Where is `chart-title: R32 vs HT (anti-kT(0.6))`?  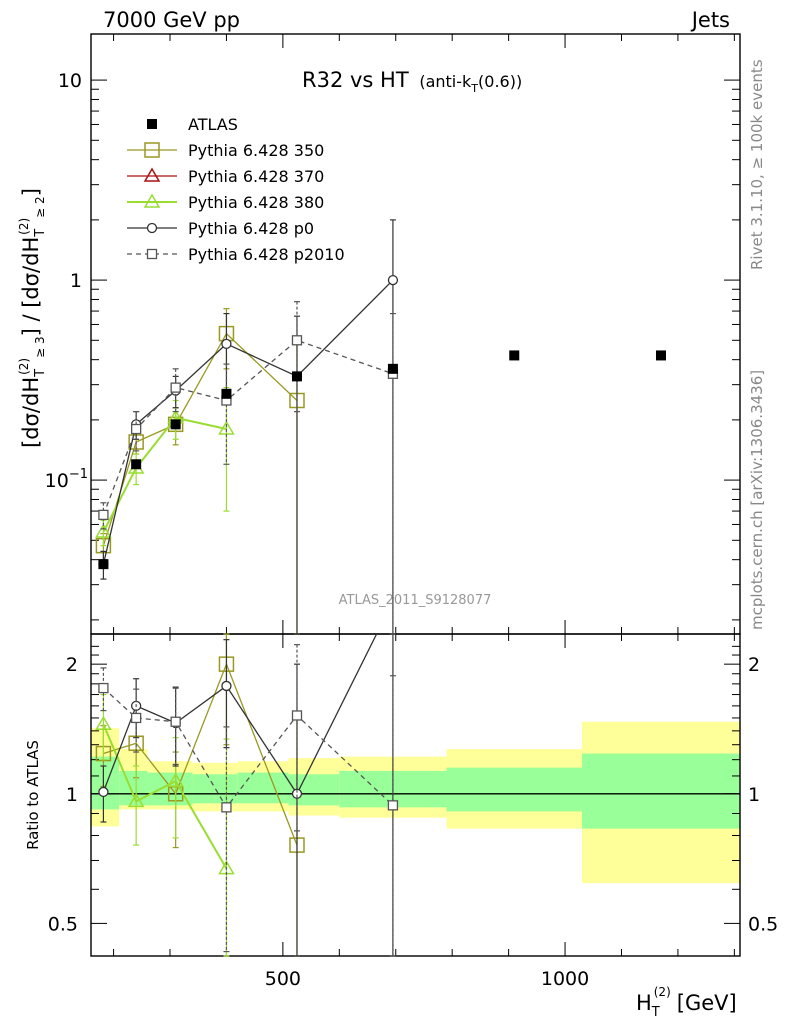
chart-title: R32 vs HT (anti-kT(0.6)) is located at coordinates (412, 81).